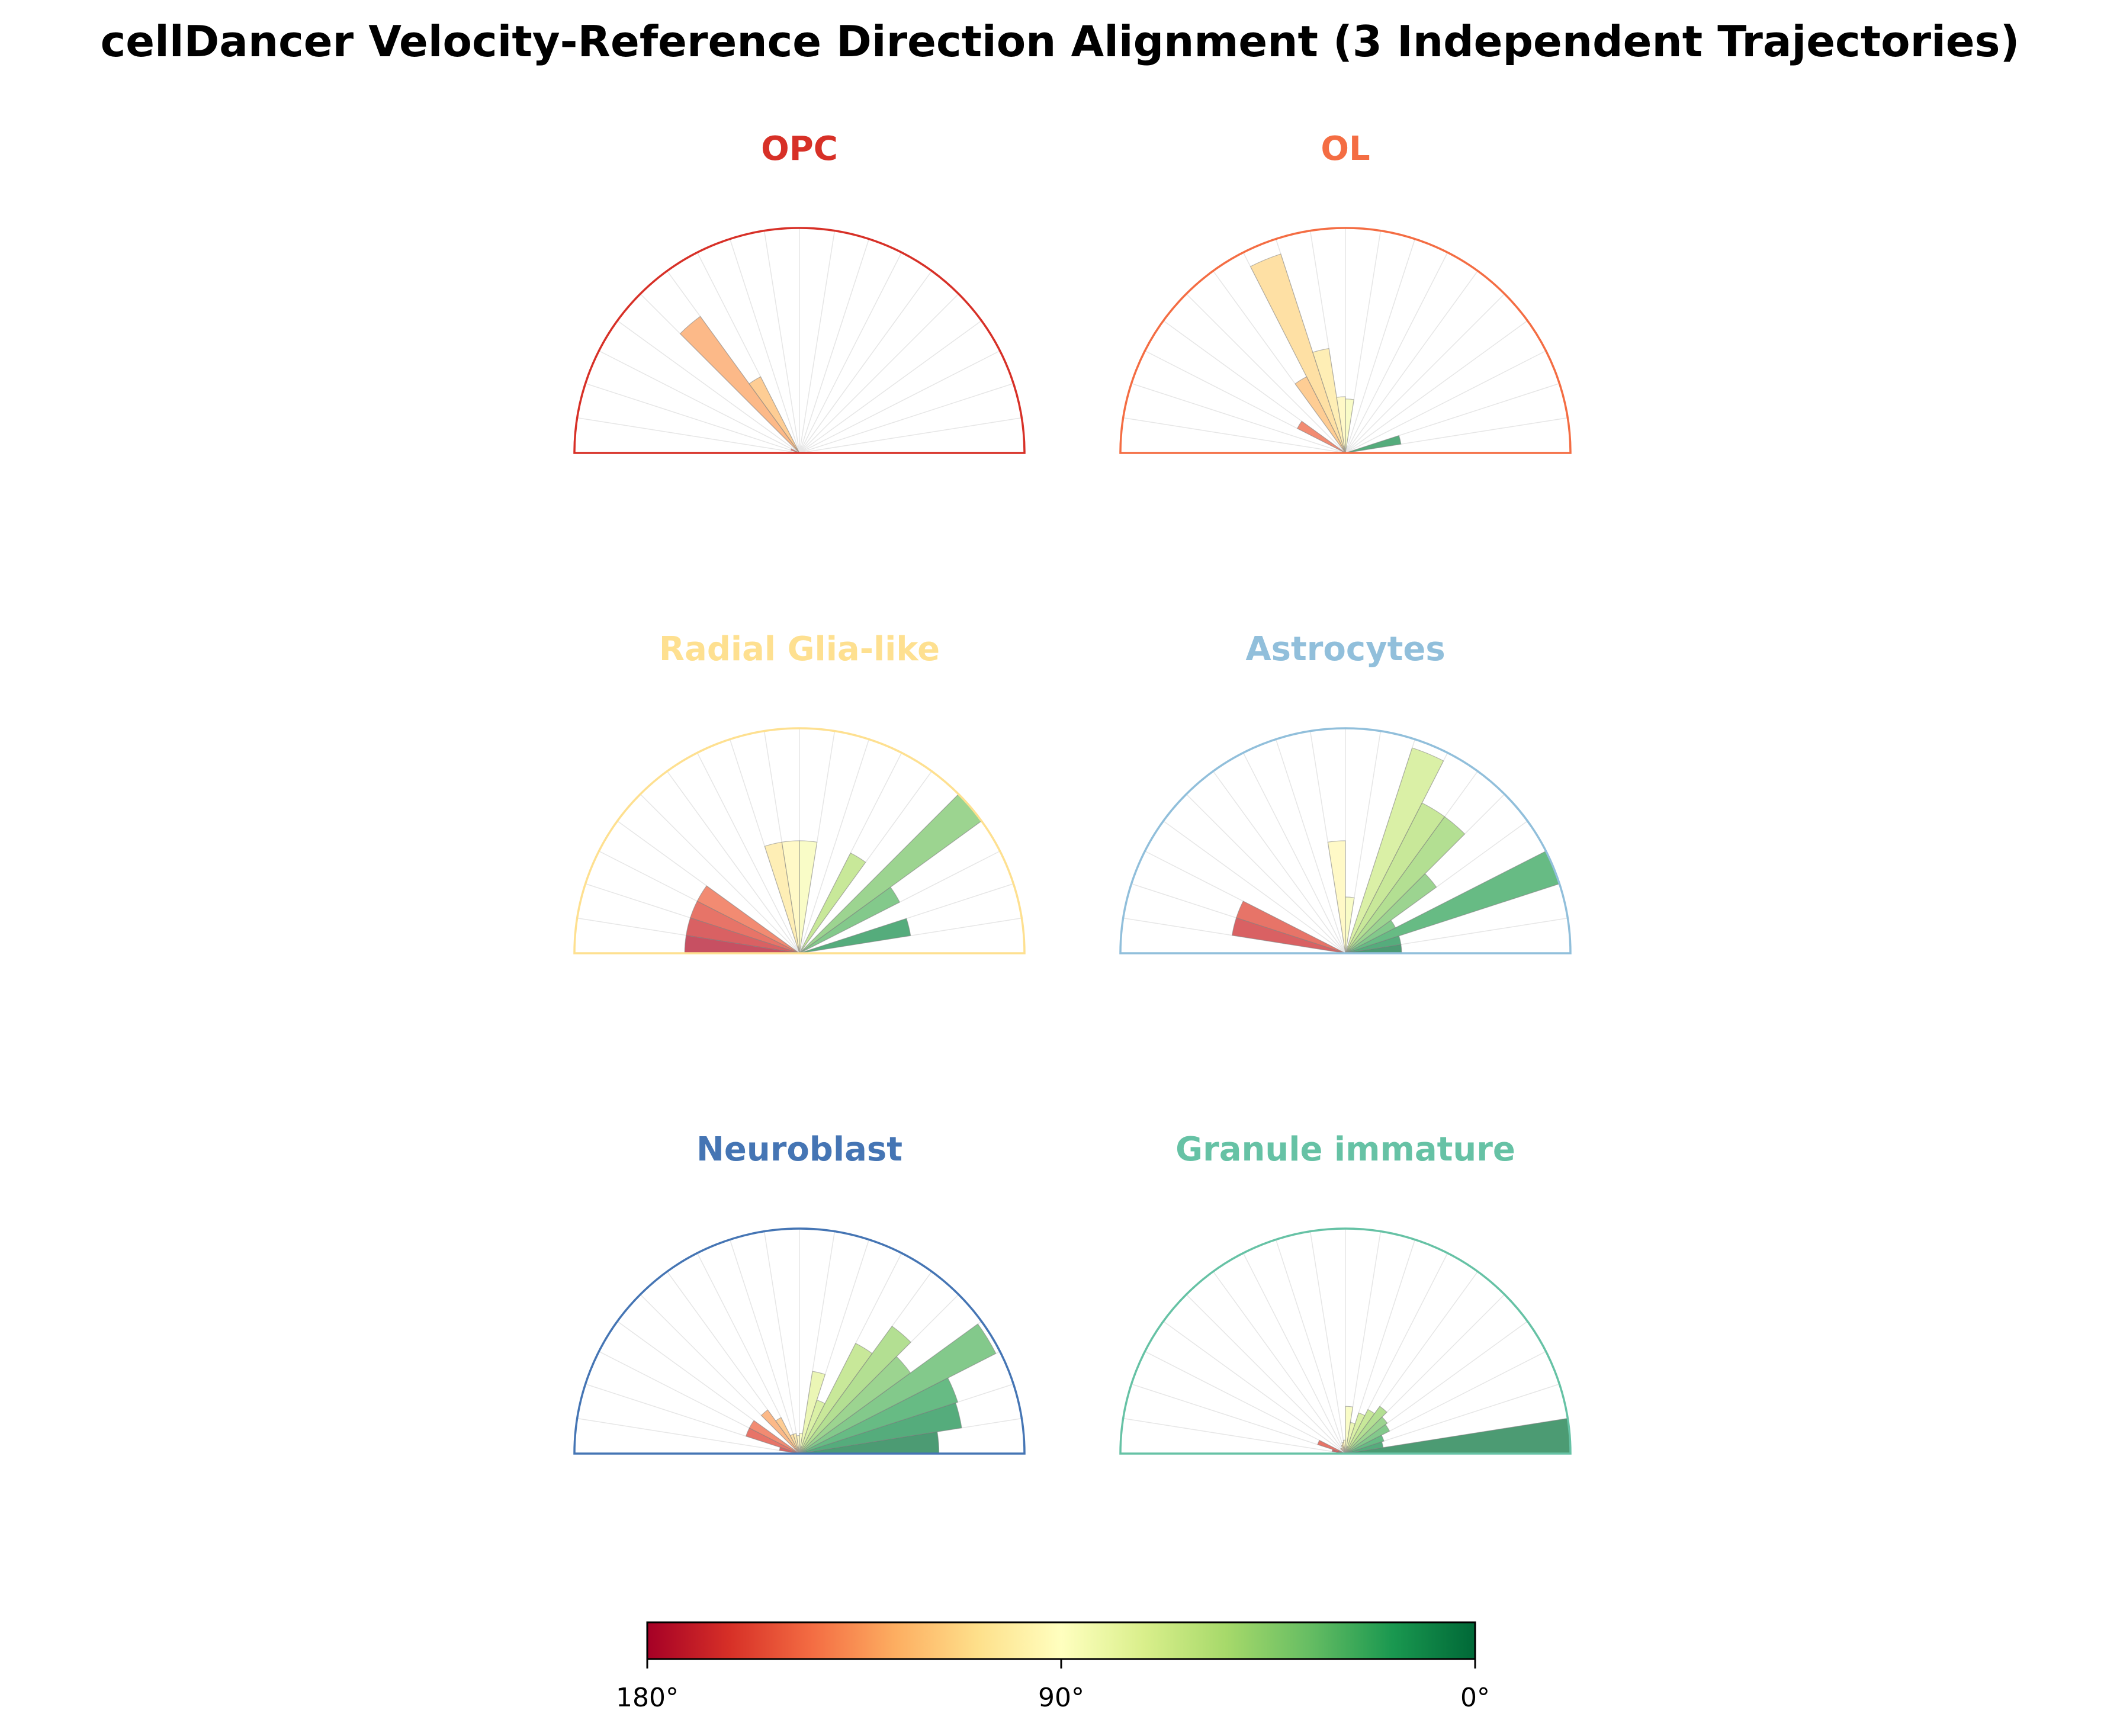 The width and height of the screenshot is (2120, 1736). I want to click on panel-opc: OPC, so click(799, 292).